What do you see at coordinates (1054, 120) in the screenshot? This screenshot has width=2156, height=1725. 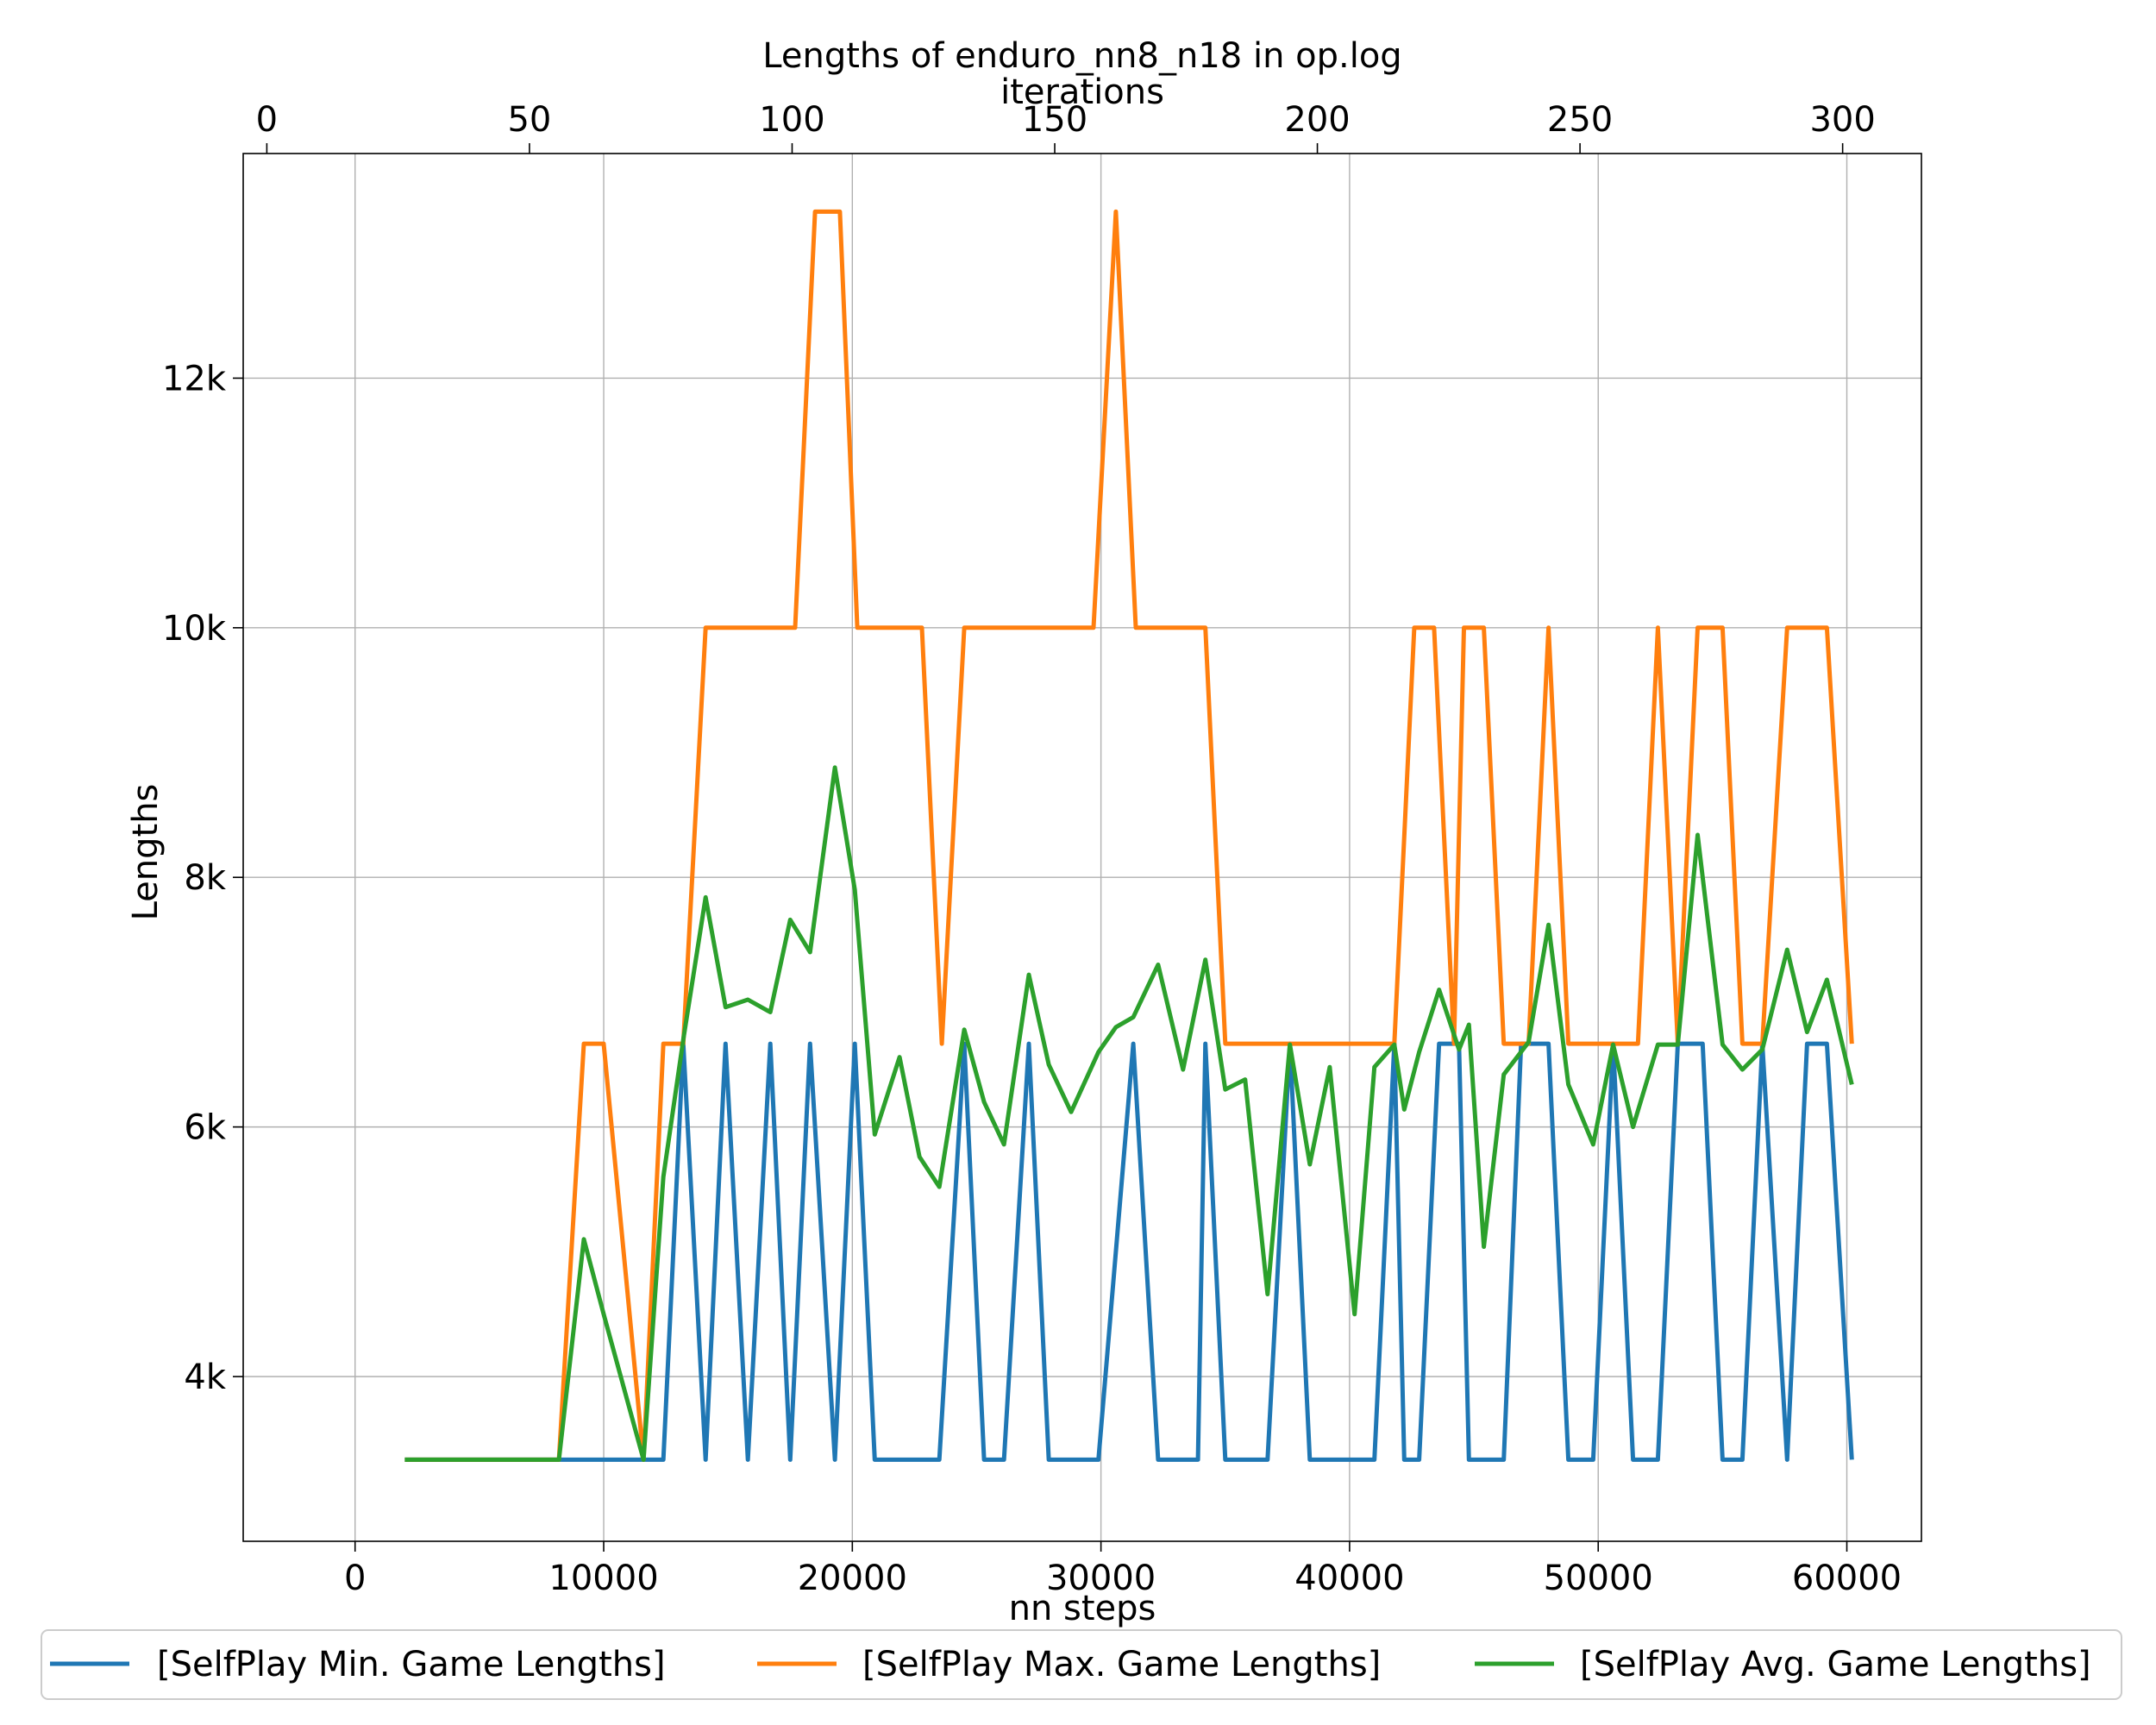 I see `x2-tick-label: 150` at bounding box center [1054, 120].